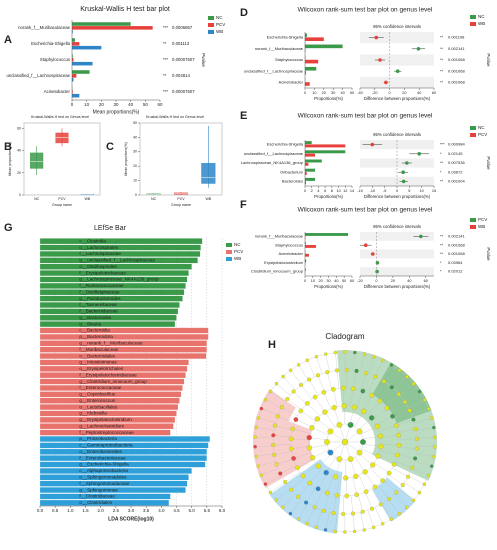  I want to click on x-tick-label: PCV, so click(62, 199).